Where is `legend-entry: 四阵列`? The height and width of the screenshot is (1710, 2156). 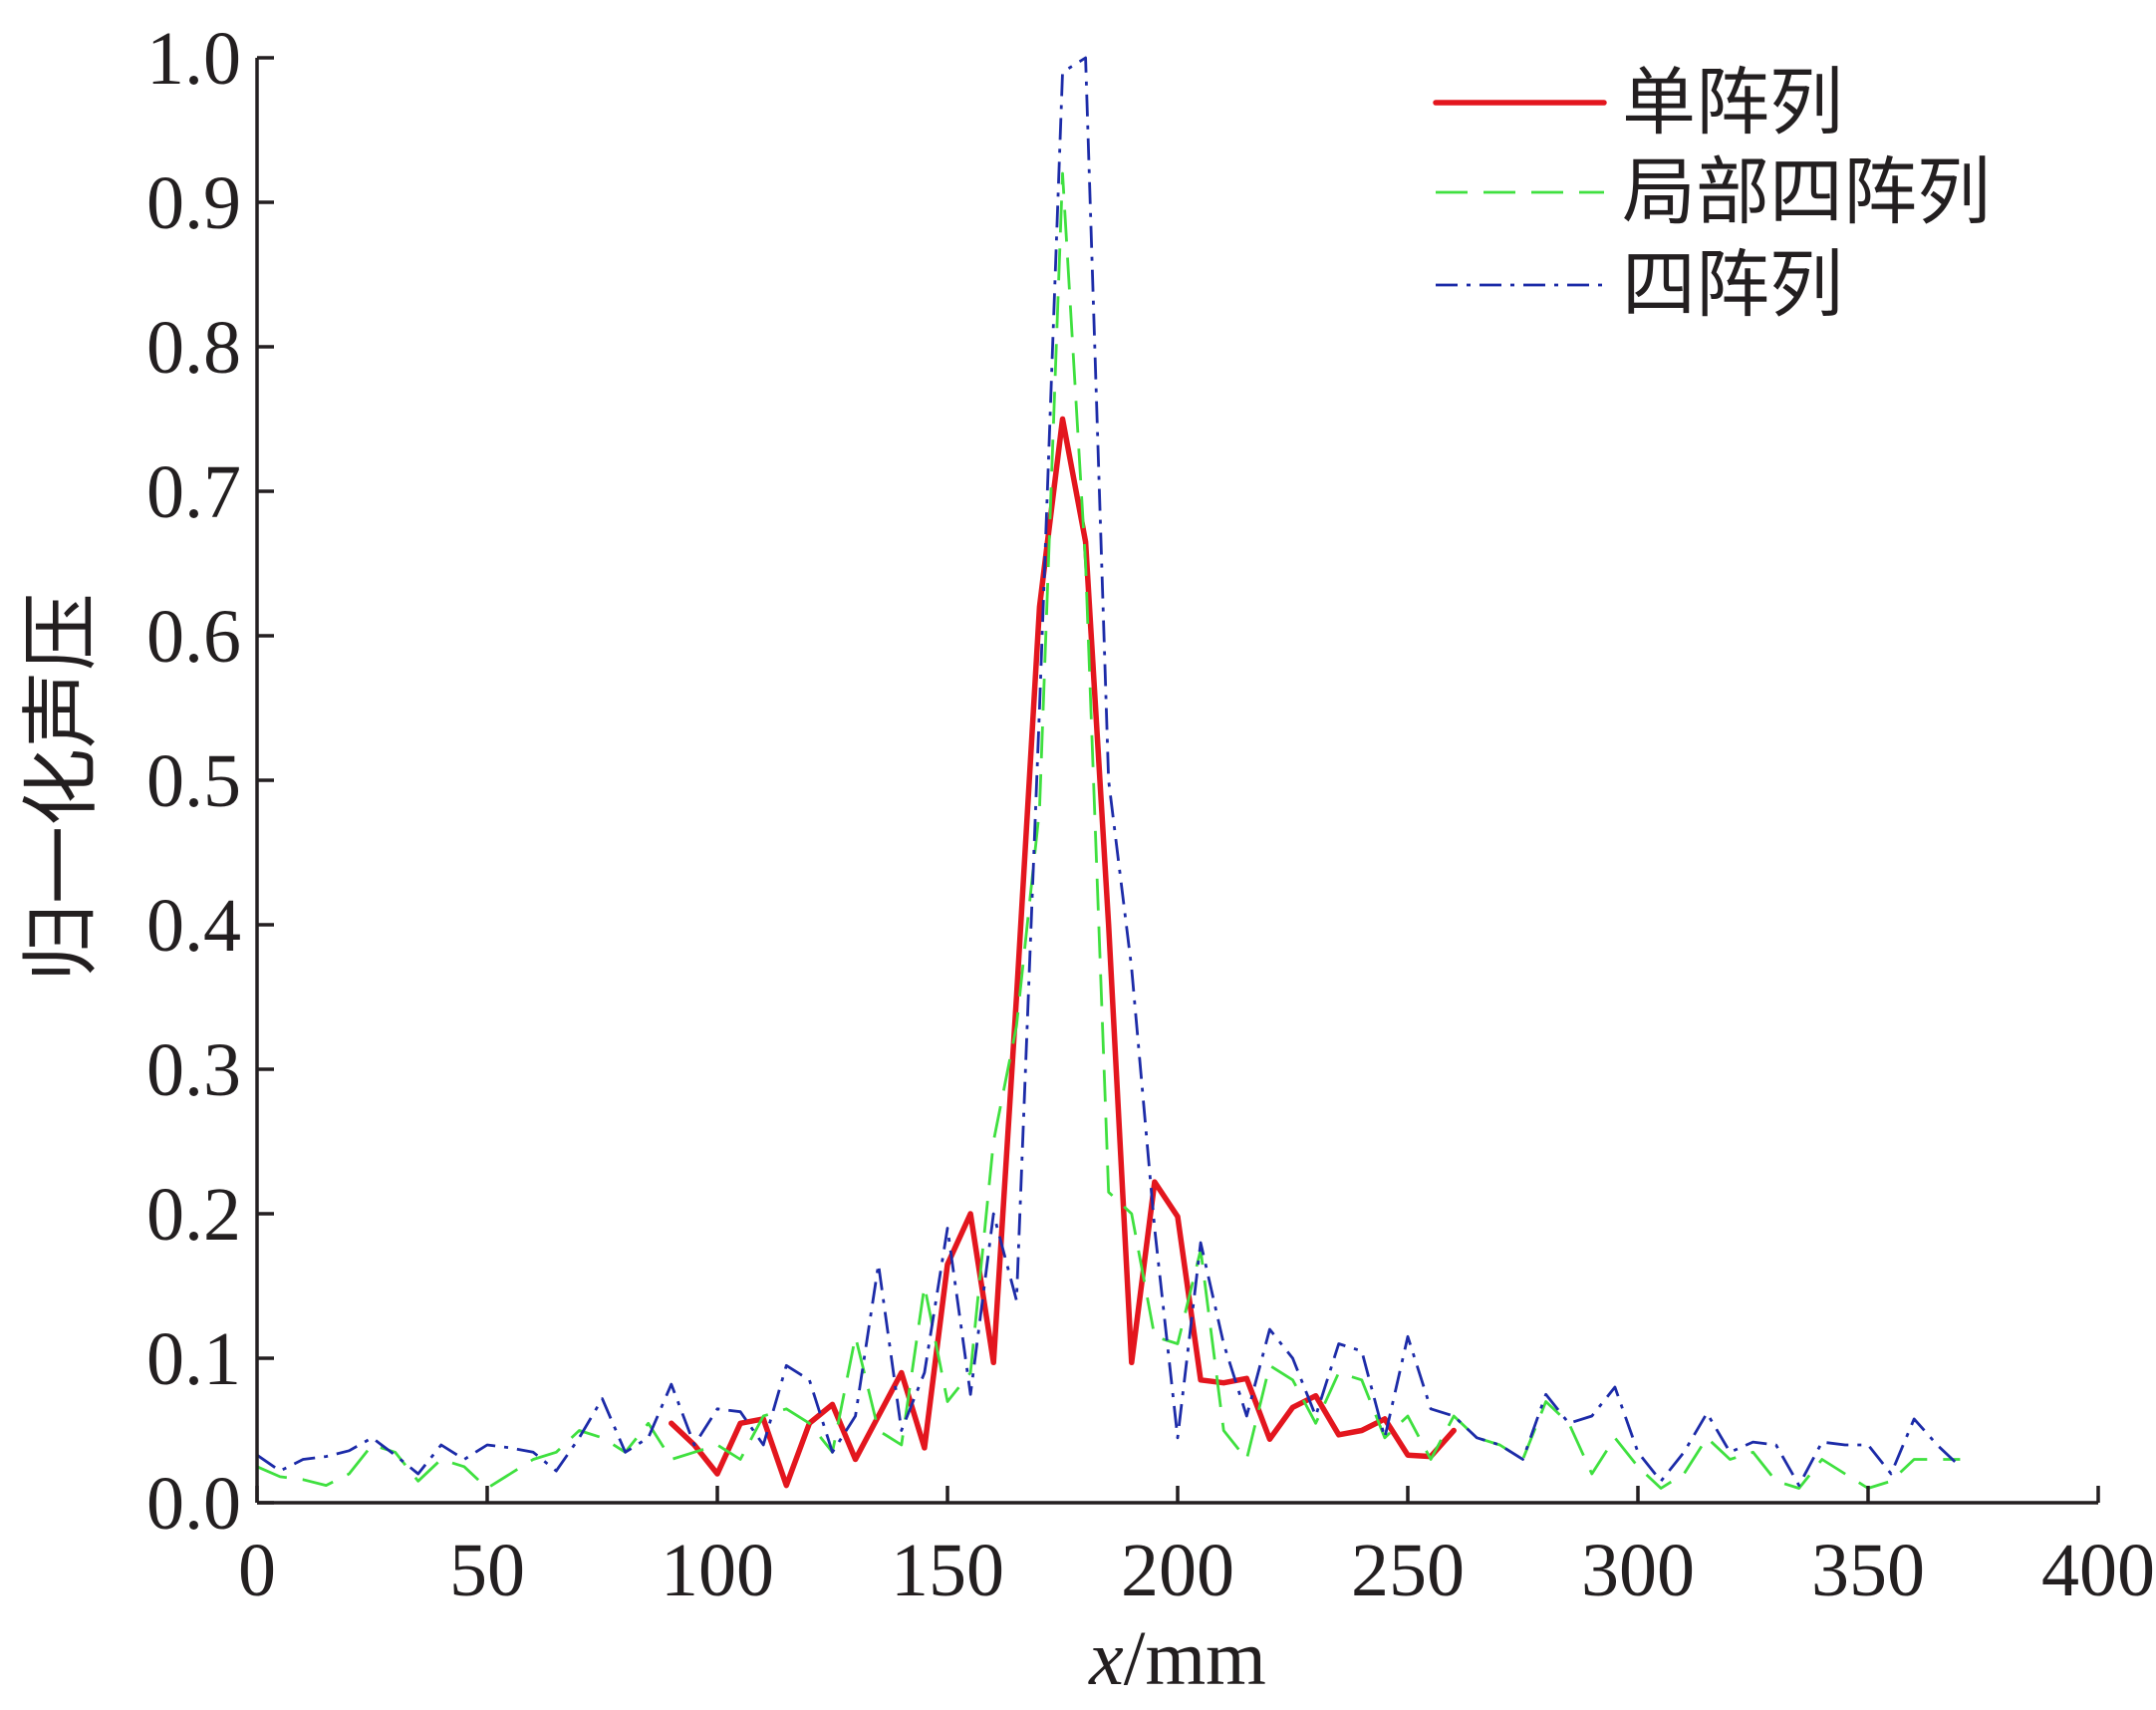 legend-entry: 四阵列 is located at coordinates (1639, 285).